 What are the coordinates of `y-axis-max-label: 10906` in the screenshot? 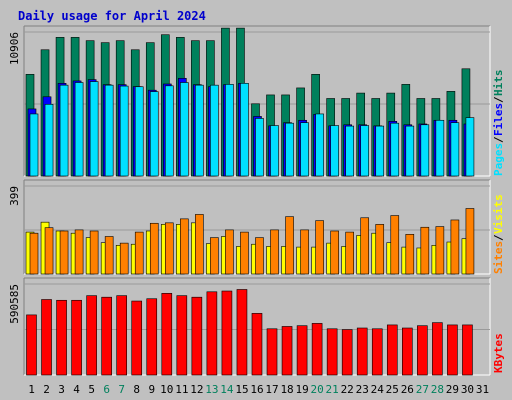 It's located at (14, 48).